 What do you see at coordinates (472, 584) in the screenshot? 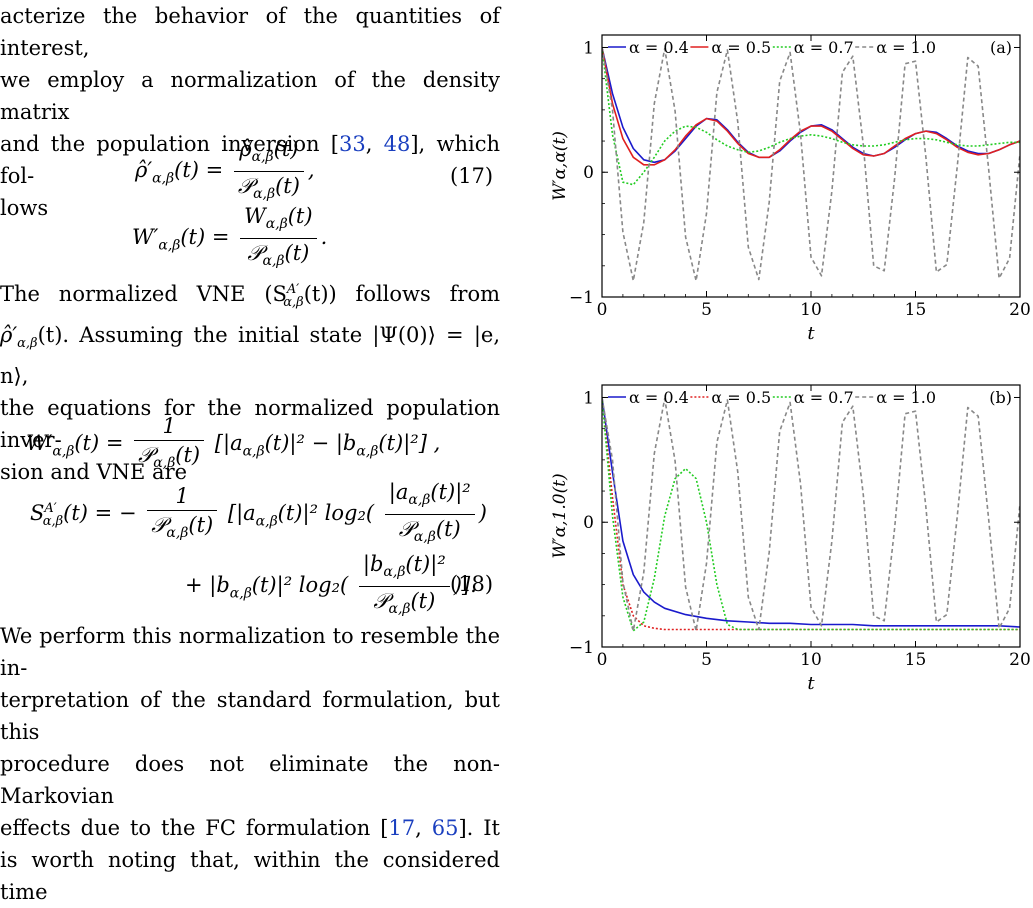
I see `equation-number-18: (18)` at bounding box center [472, 584].